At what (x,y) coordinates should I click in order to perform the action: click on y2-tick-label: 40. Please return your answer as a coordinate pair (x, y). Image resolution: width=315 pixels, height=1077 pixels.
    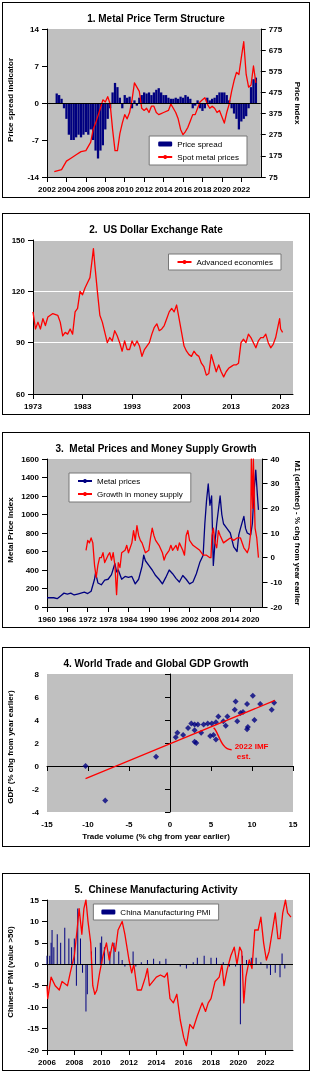
    Looking at the image, I should click on (275, 459).